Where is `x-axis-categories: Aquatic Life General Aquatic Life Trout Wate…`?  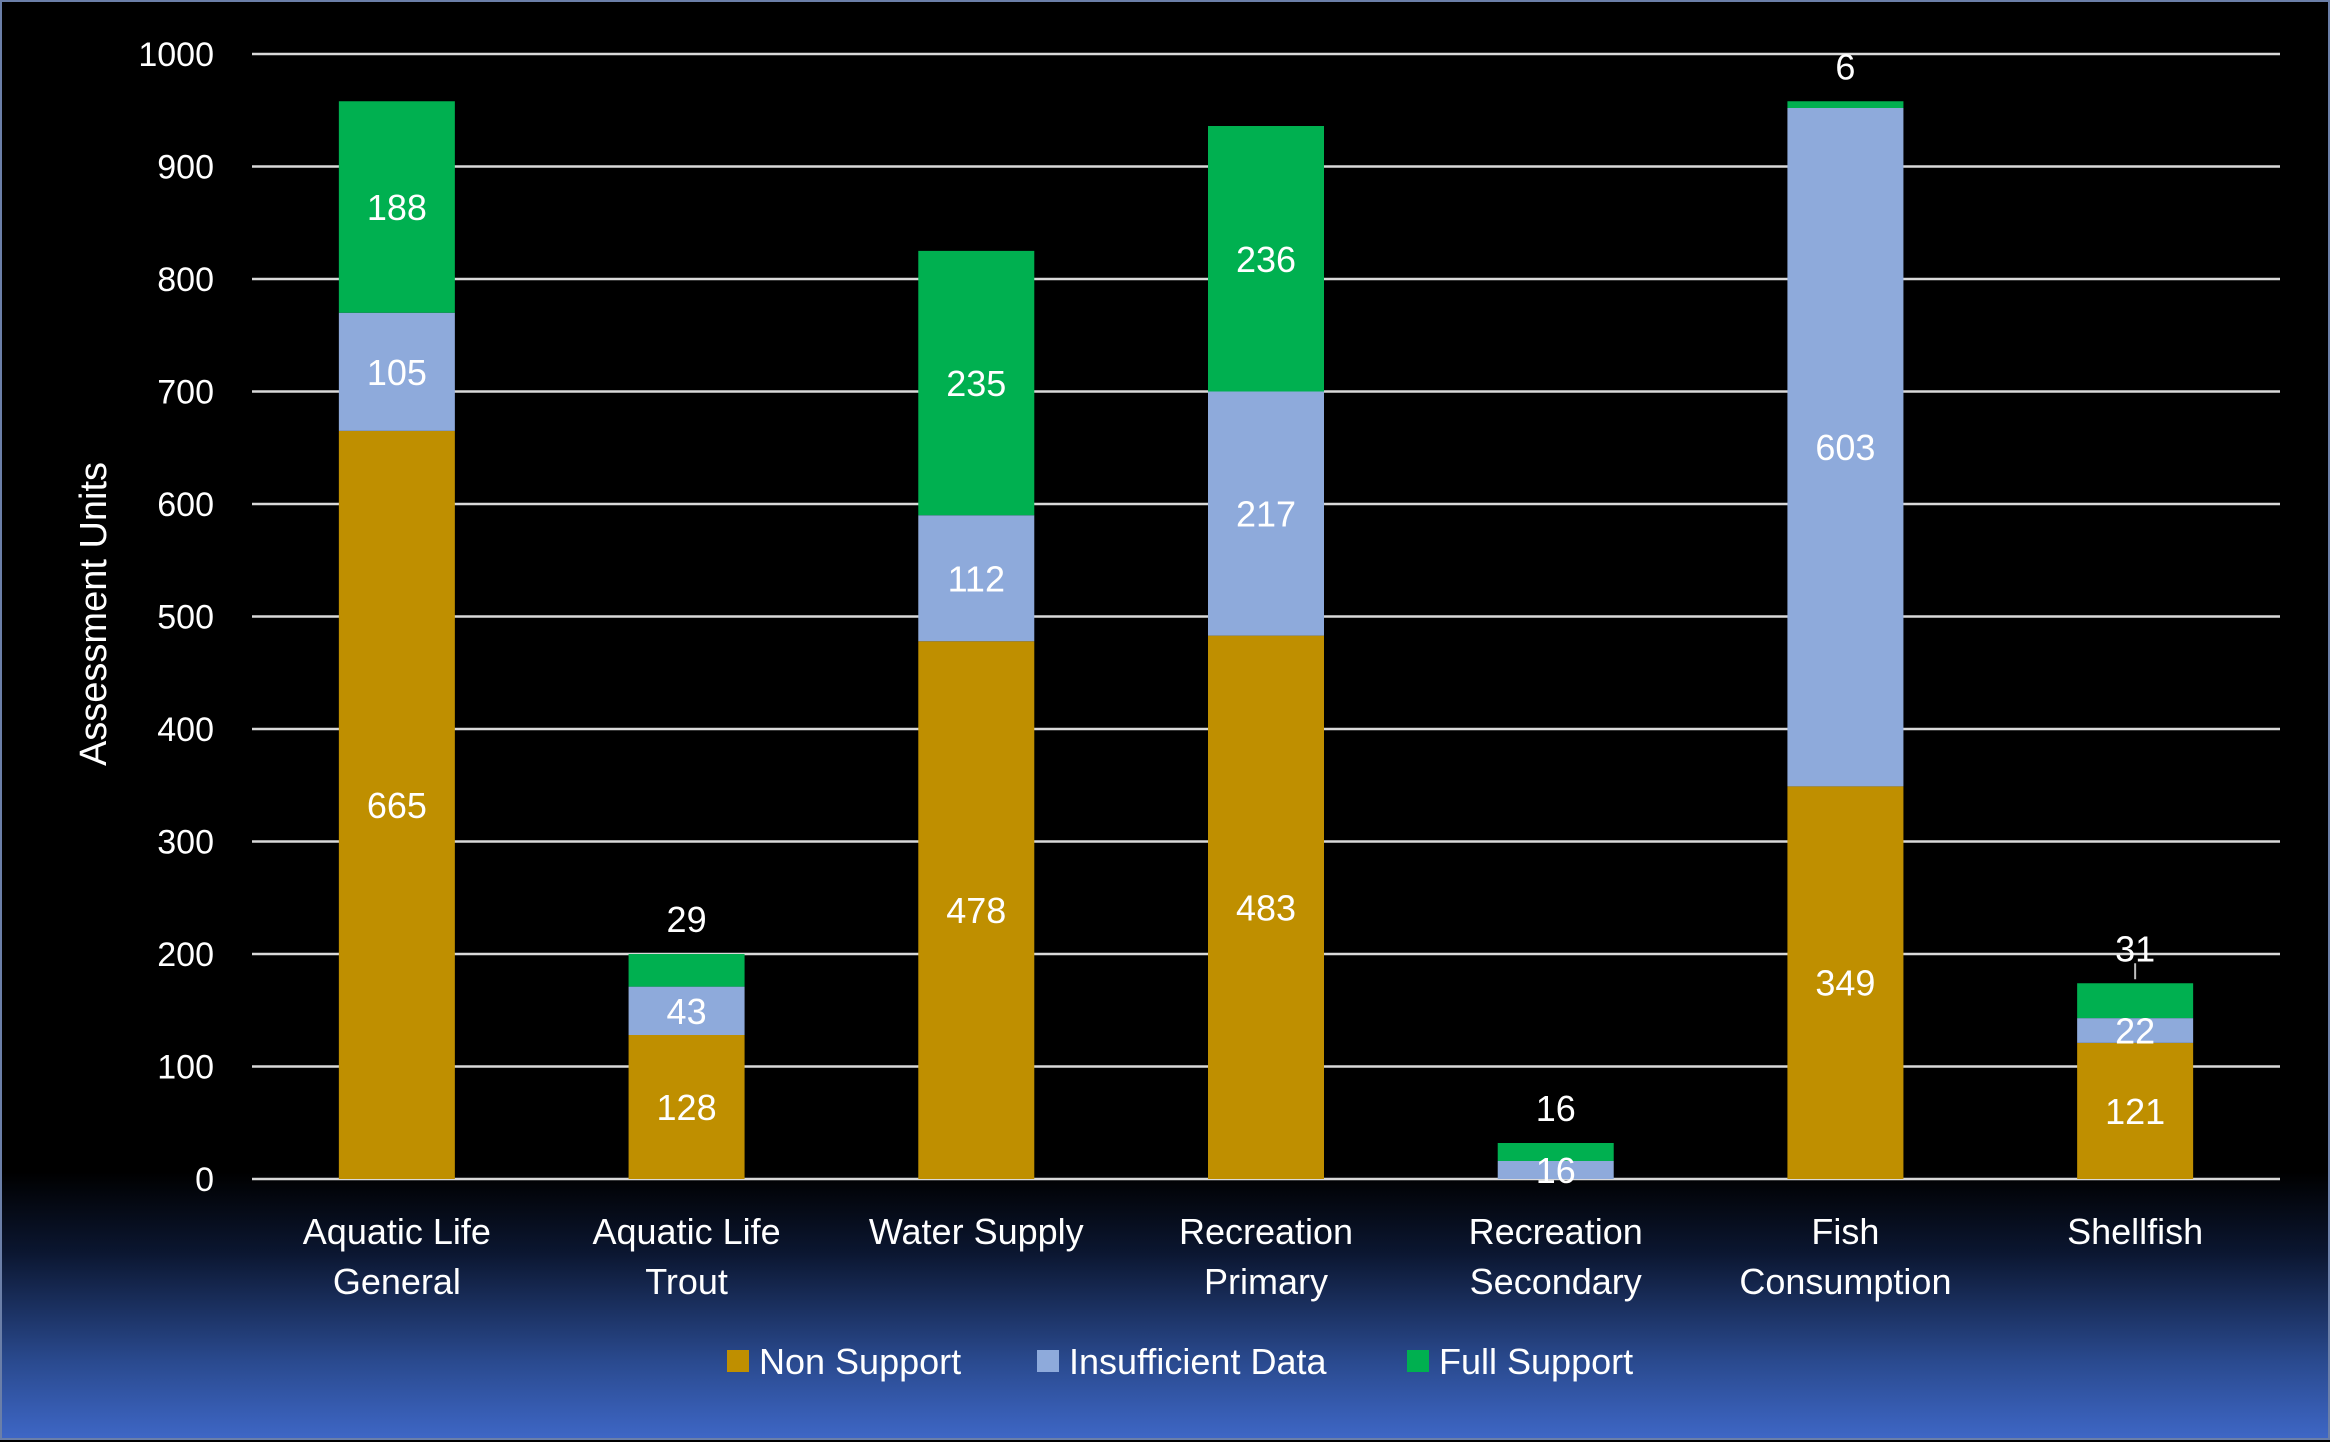
x-axis-categories: Aquatic Life General Aquatic Life Trout Wate… is located at coordinates (1253, 1256).